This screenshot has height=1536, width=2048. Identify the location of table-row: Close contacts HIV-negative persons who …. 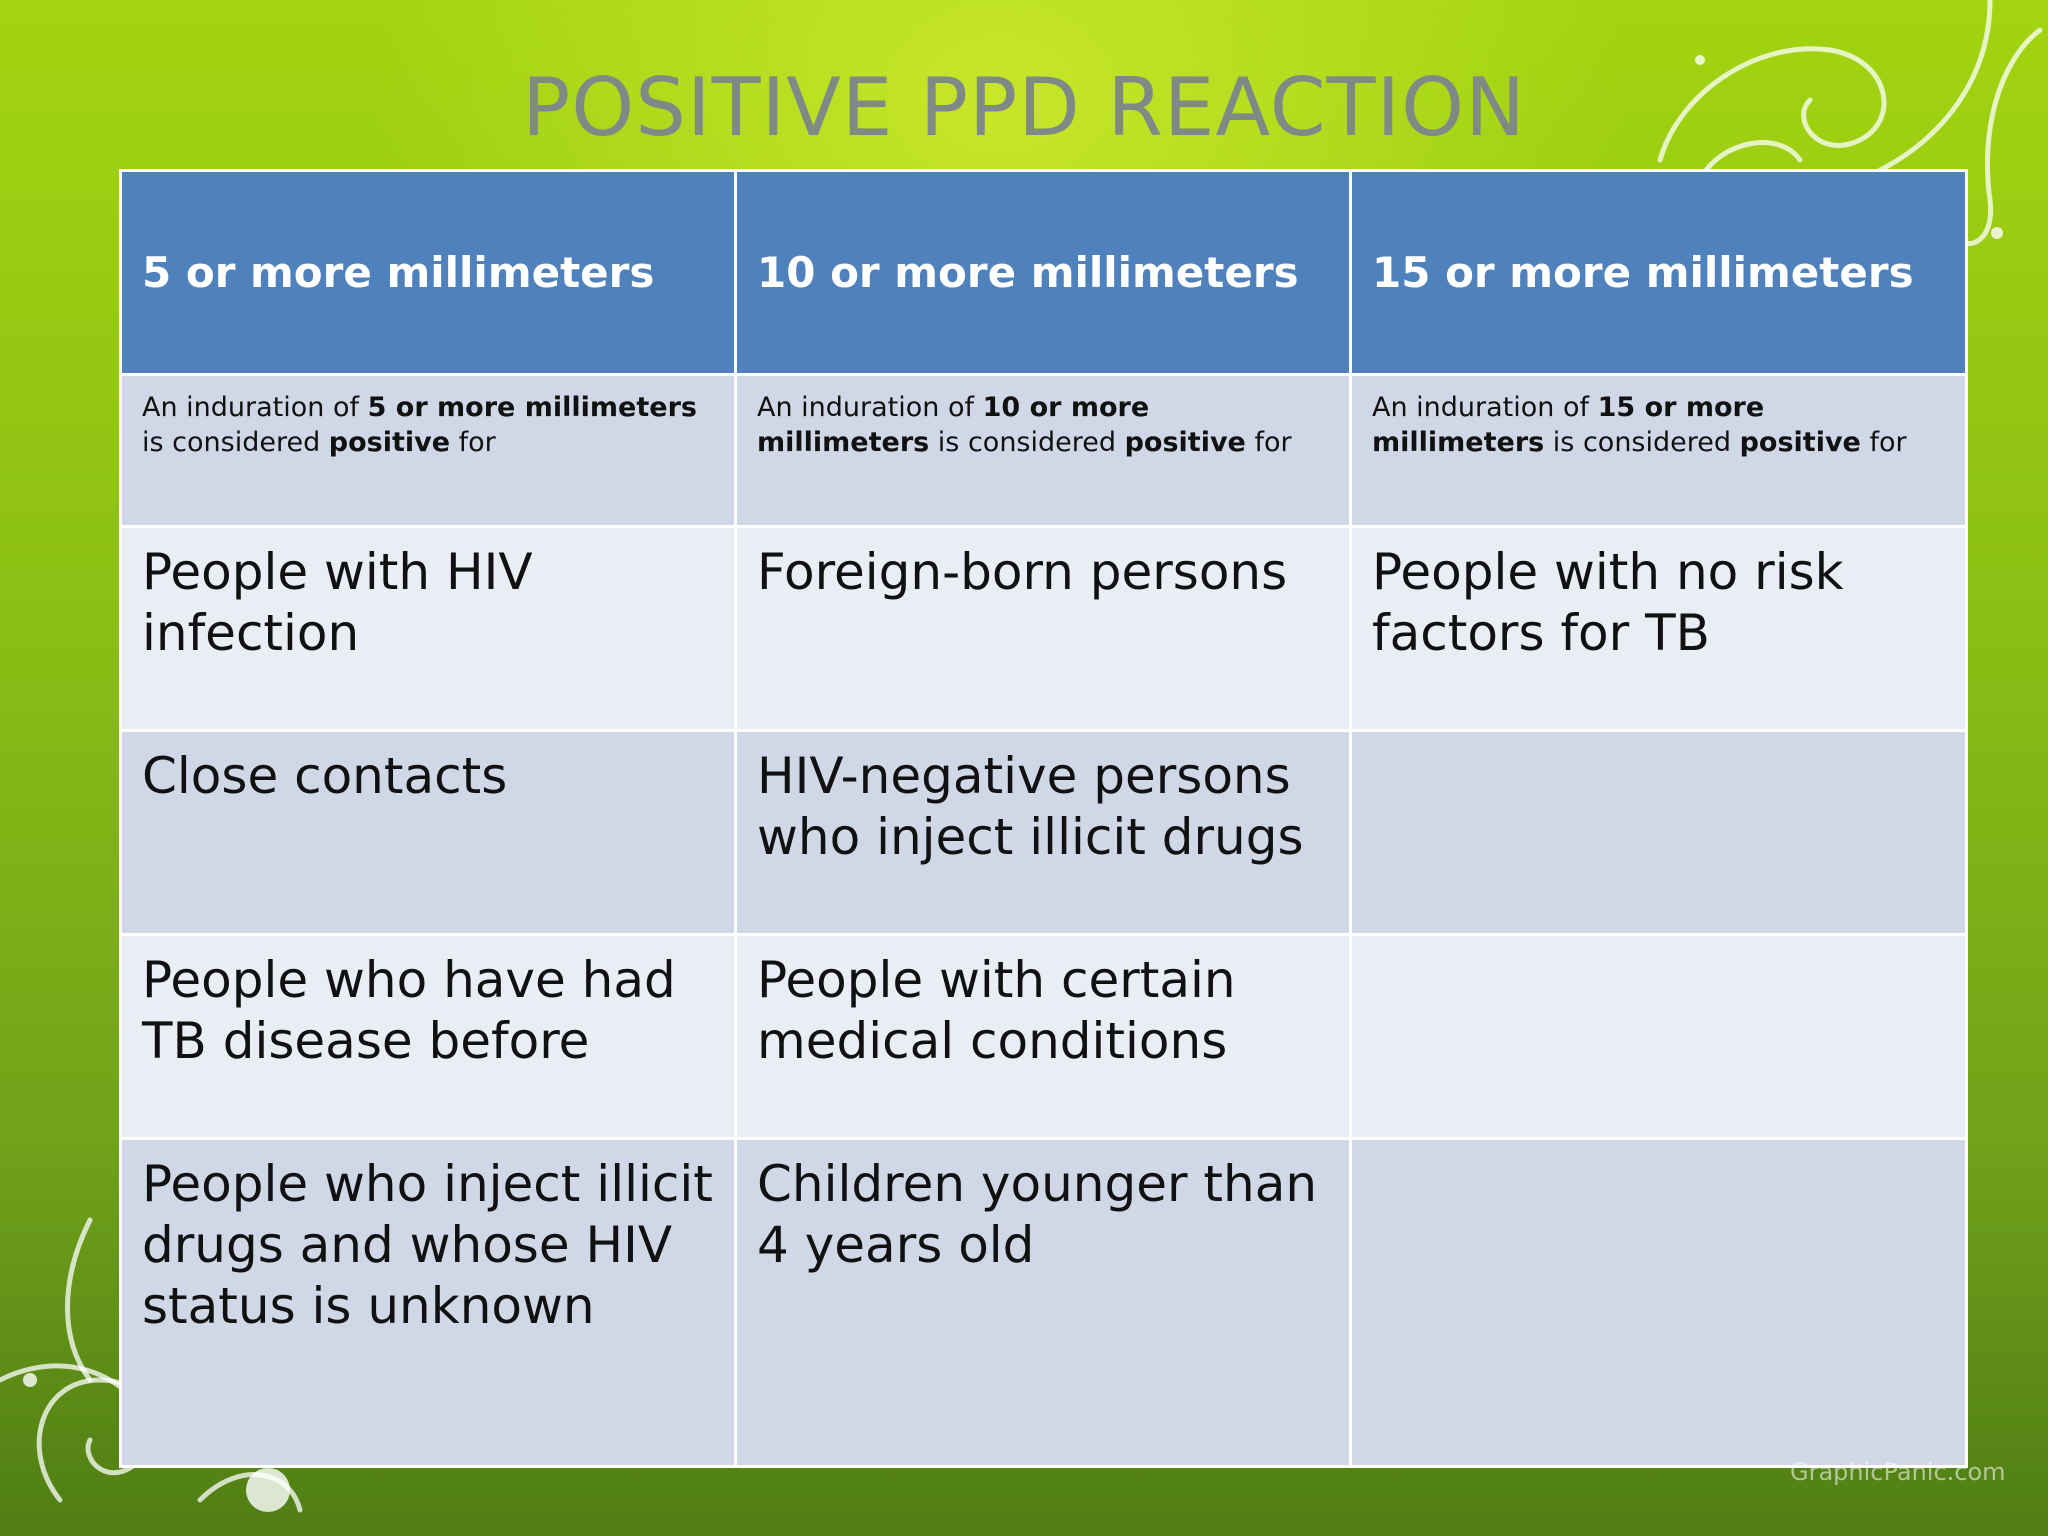
(1043, 832).